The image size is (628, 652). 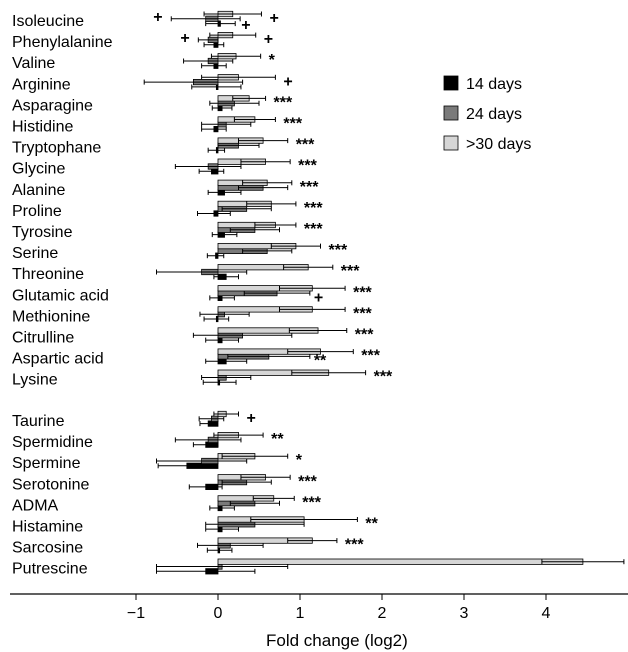 I want to click on category-label-tryptophane: Tryptophane, so click(x=56, y=148).